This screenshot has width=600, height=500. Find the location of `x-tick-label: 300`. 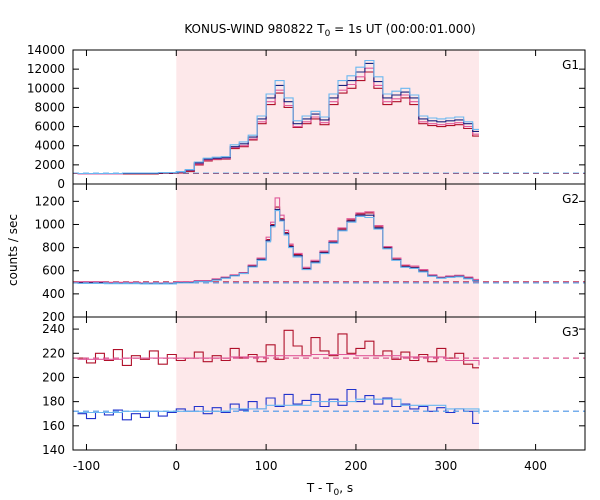

x-tick-label: 300 is located at coordinates (445, 466).